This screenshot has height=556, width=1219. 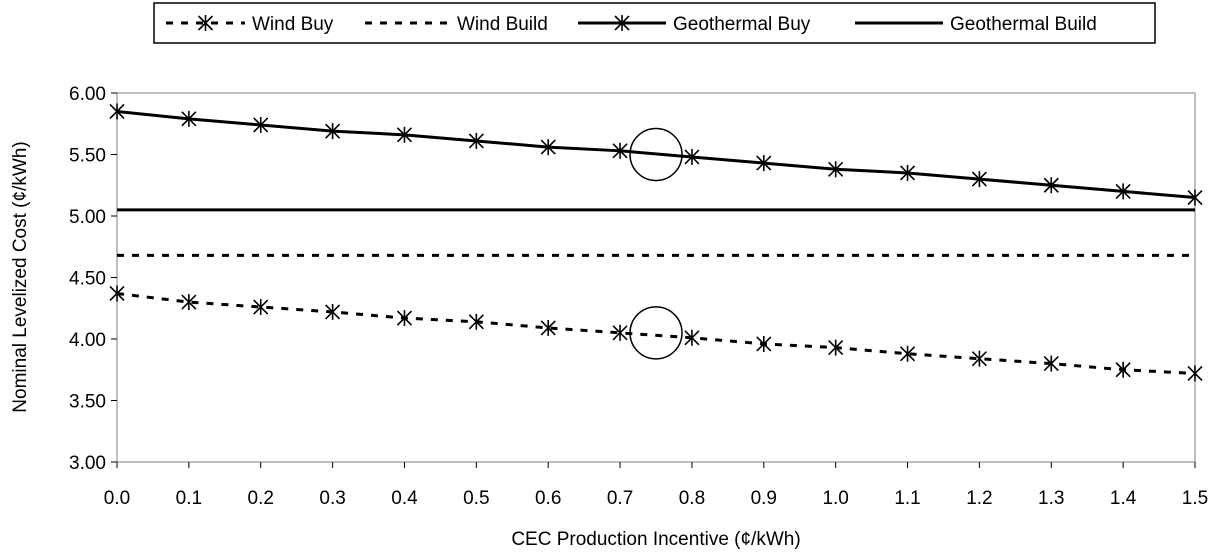 I want to click on x-tick-label: 0.8, so click(x=692, y=498).